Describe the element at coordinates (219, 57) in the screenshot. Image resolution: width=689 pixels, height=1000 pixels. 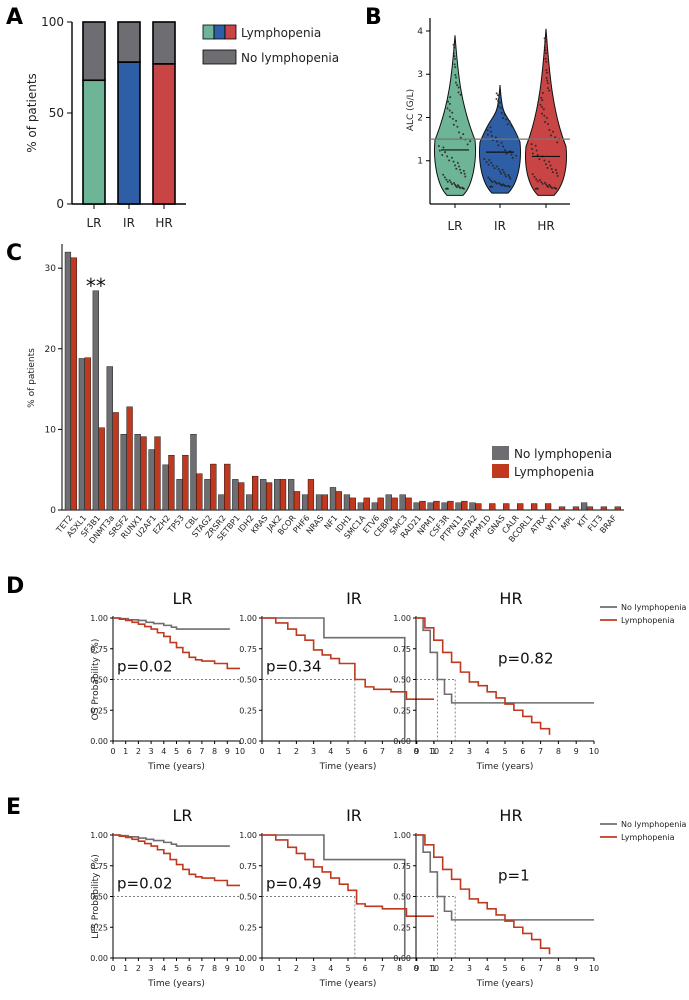
I see `legend-swatch-no-lymph` at that location.